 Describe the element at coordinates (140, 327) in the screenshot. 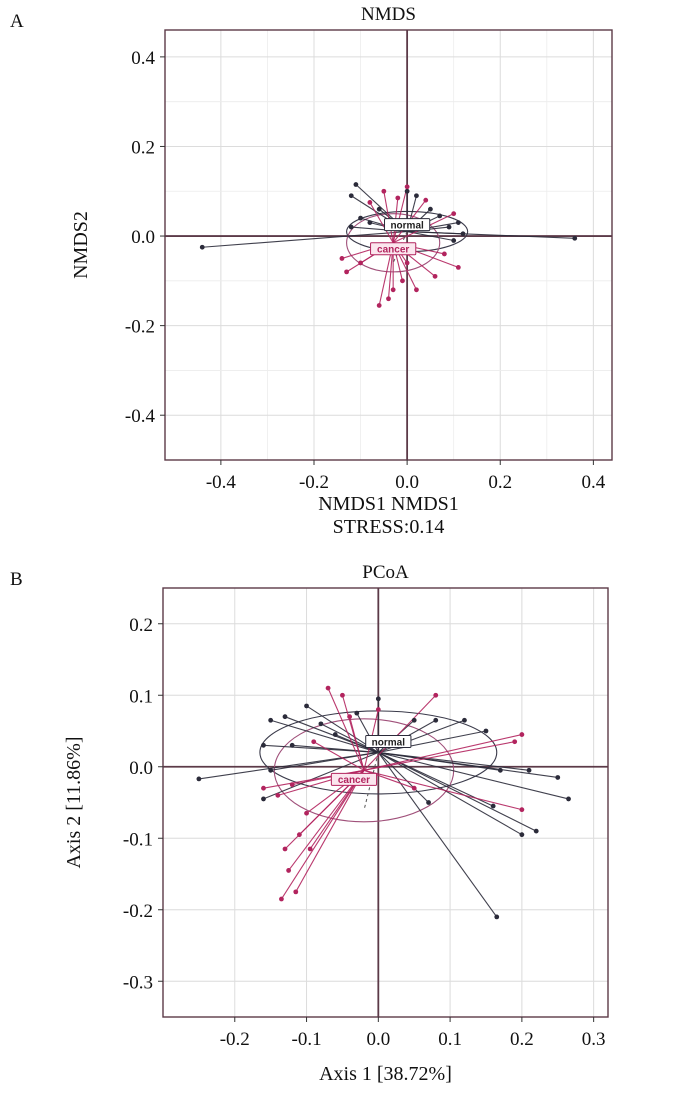

I see `y-tick-label: -0.2` at that location.